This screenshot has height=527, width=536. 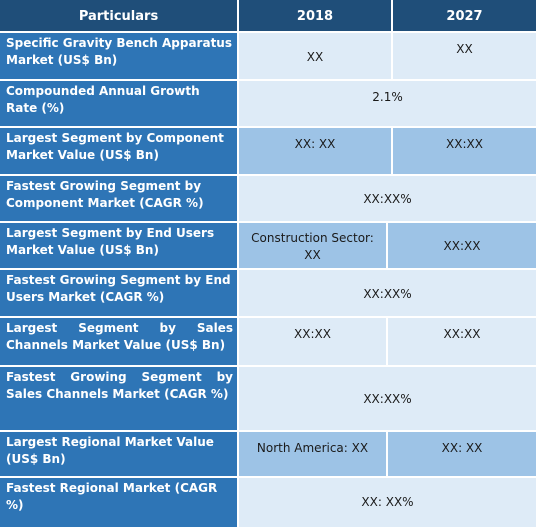 What do you see at coordinates (311, 455) in the screenshot?
I see `value-2018: North America: XX` at bounding box center [311, 455].